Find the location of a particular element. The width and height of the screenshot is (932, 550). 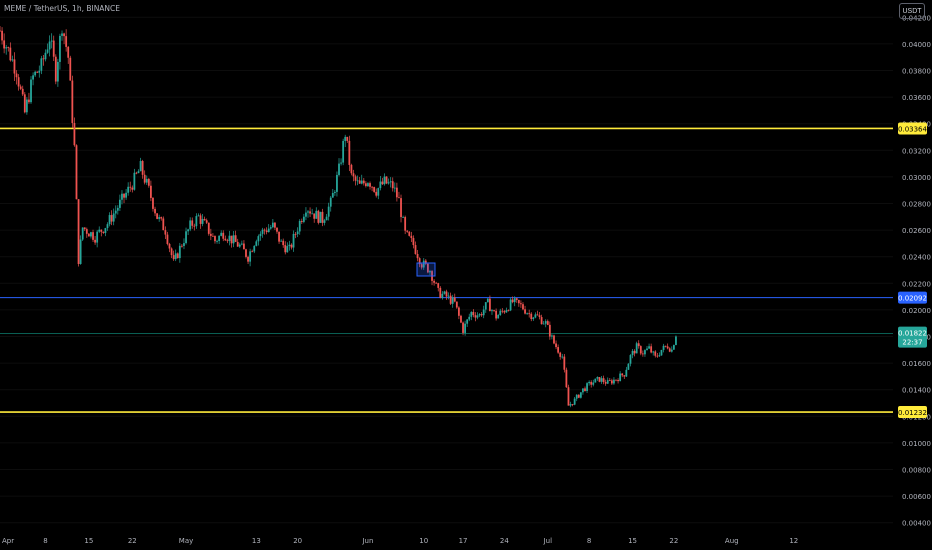

x-tick-label: 12 is located at coordinates (793, 541).